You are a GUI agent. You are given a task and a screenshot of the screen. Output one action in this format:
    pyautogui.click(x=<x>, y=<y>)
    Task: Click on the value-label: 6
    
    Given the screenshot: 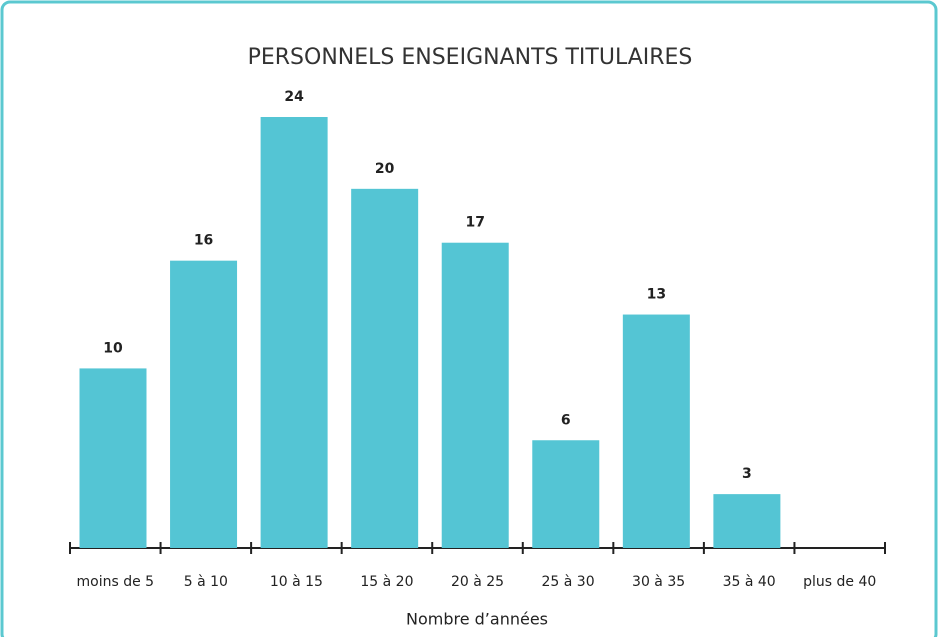 What is the action you would take?
    pyautogui.click(x=566, y=420)
    